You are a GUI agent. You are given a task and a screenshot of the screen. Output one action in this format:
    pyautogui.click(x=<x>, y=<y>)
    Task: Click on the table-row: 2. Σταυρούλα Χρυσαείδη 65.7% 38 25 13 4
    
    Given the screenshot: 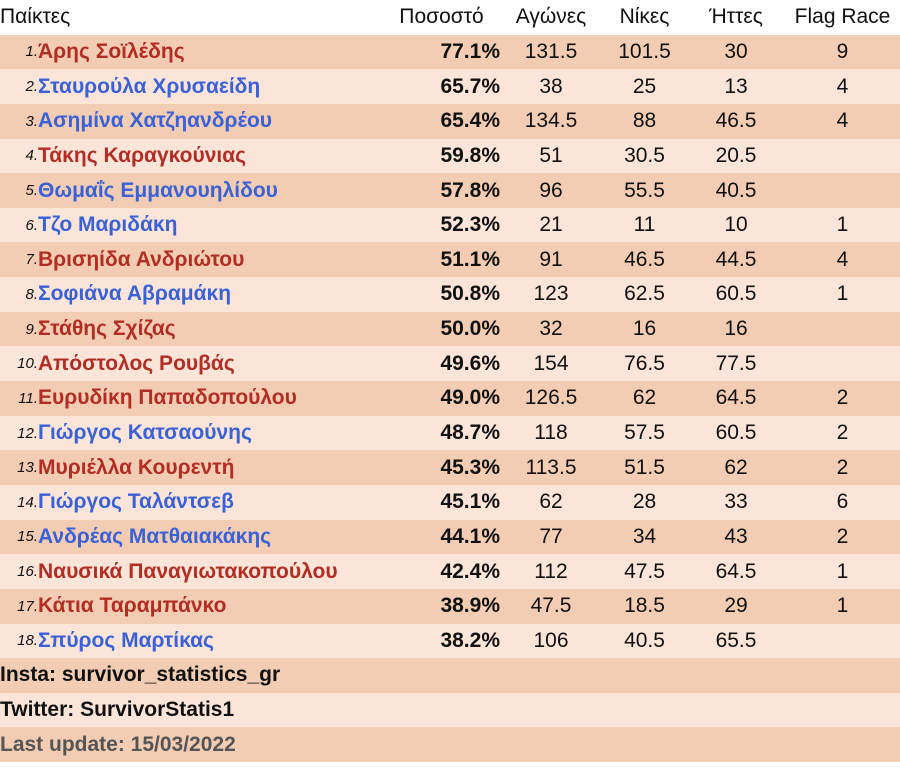 What is the action you would take?
    pyautogui.click(x=450, y=86)
    